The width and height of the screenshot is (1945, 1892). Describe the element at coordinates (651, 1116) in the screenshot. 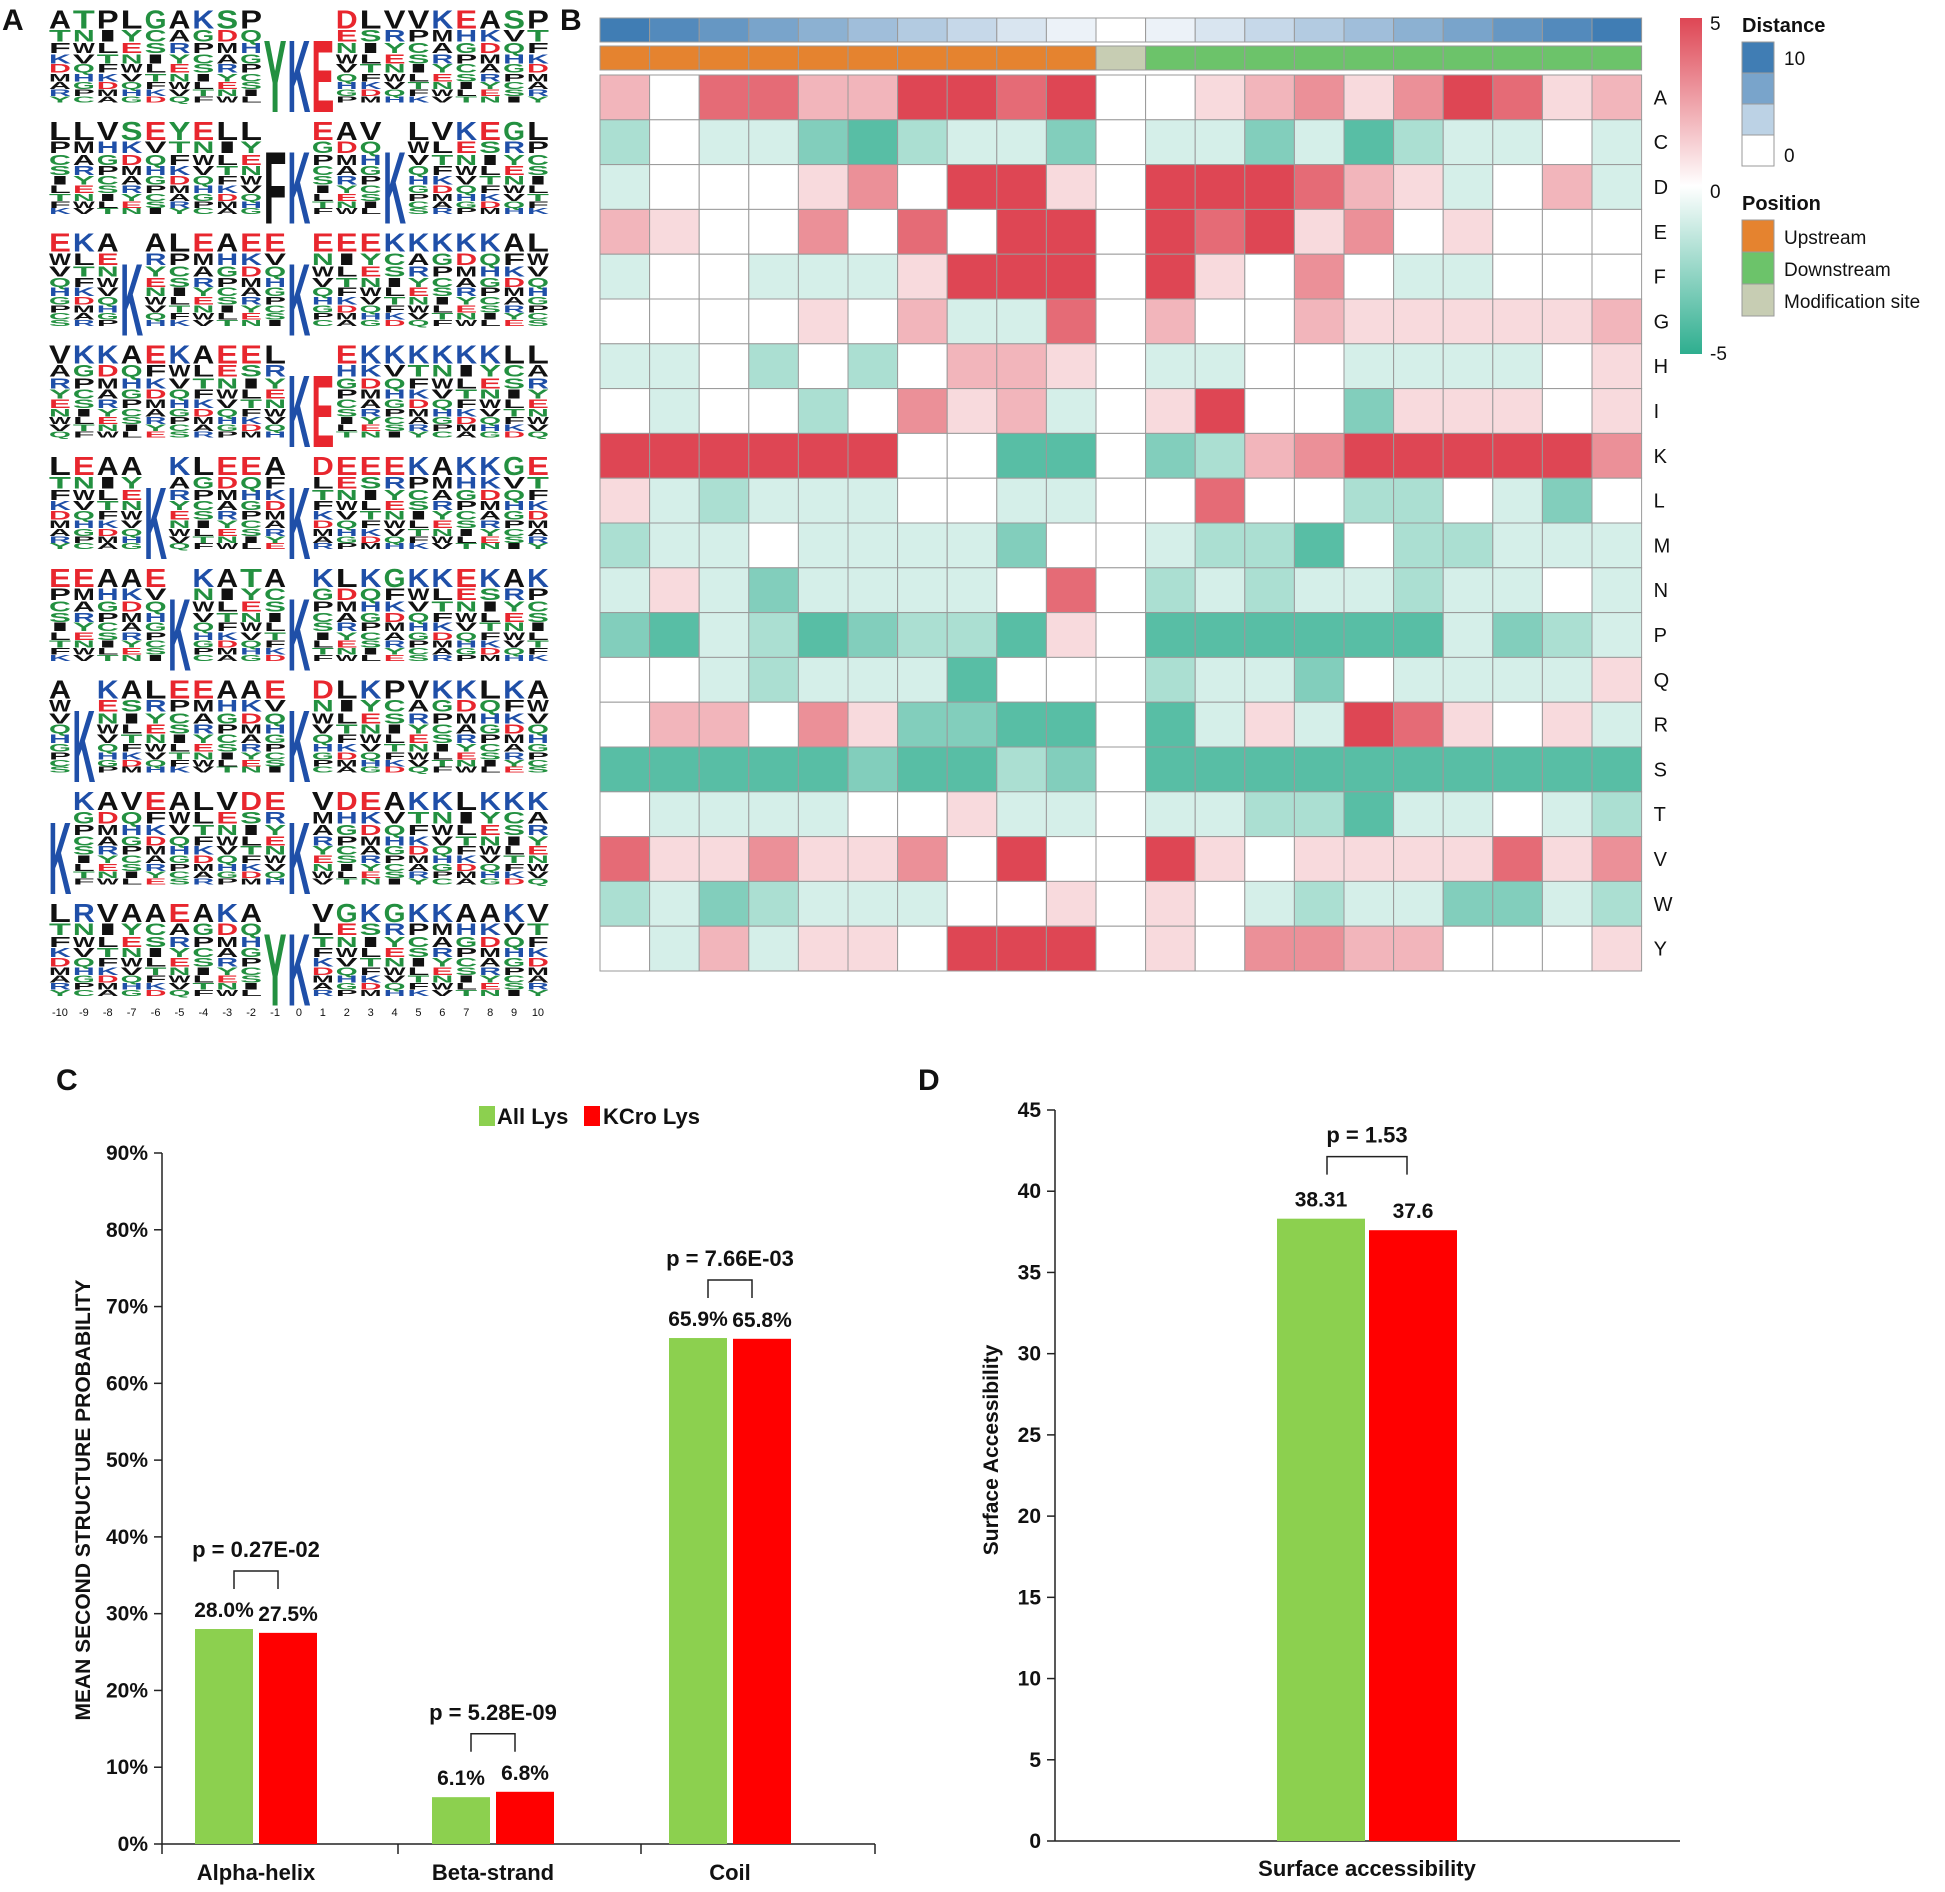

I see `legend-label-kcro-lys: KCro Lys` at that location.